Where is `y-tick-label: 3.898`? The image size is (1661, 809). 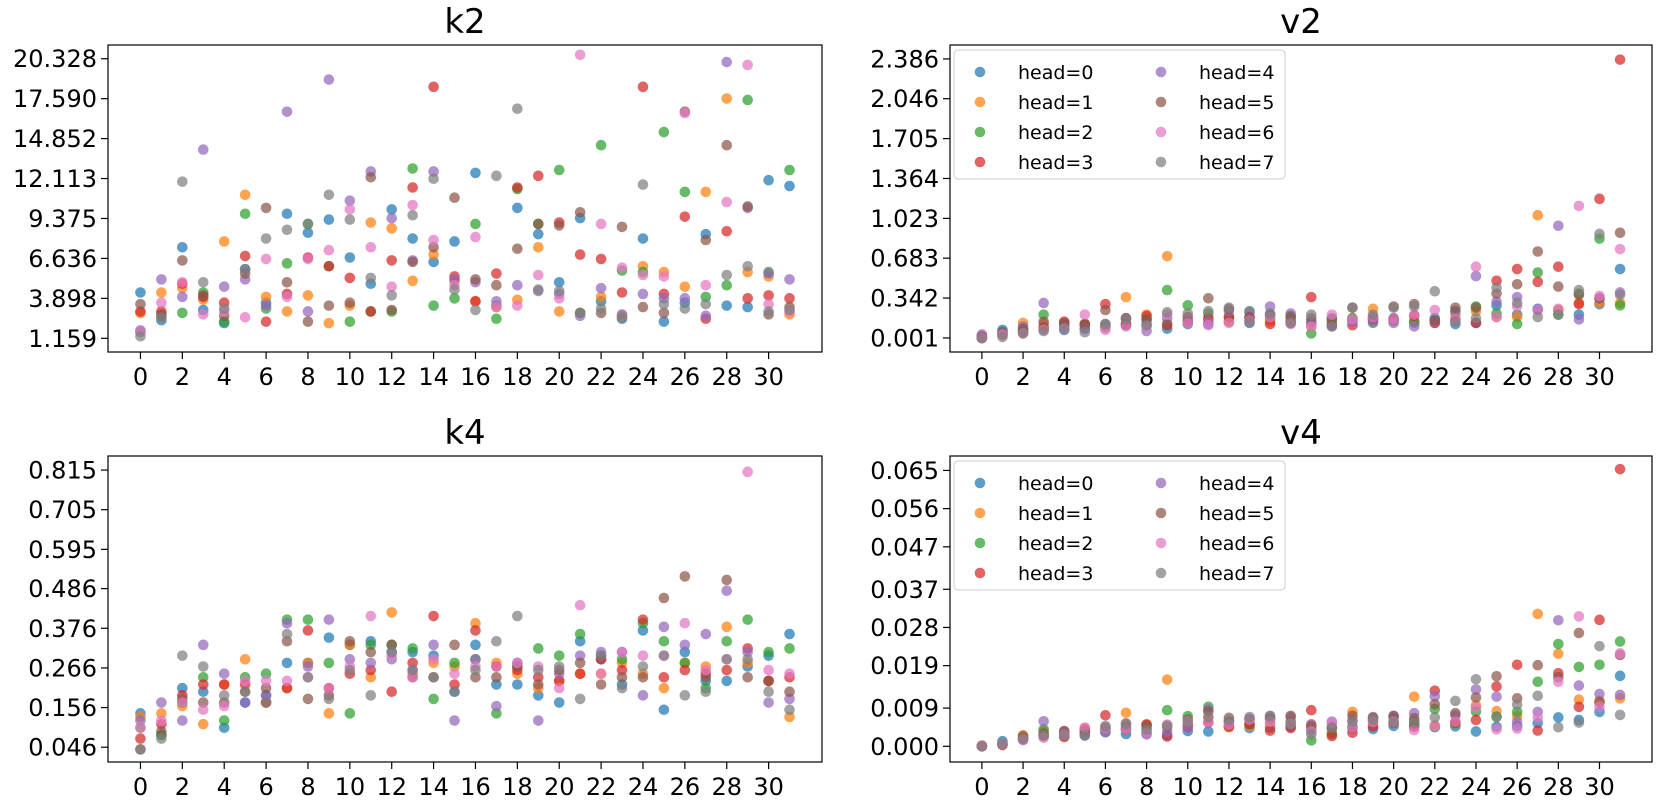
y-tick-label: 3.898 is located at coordinates (62, 299).